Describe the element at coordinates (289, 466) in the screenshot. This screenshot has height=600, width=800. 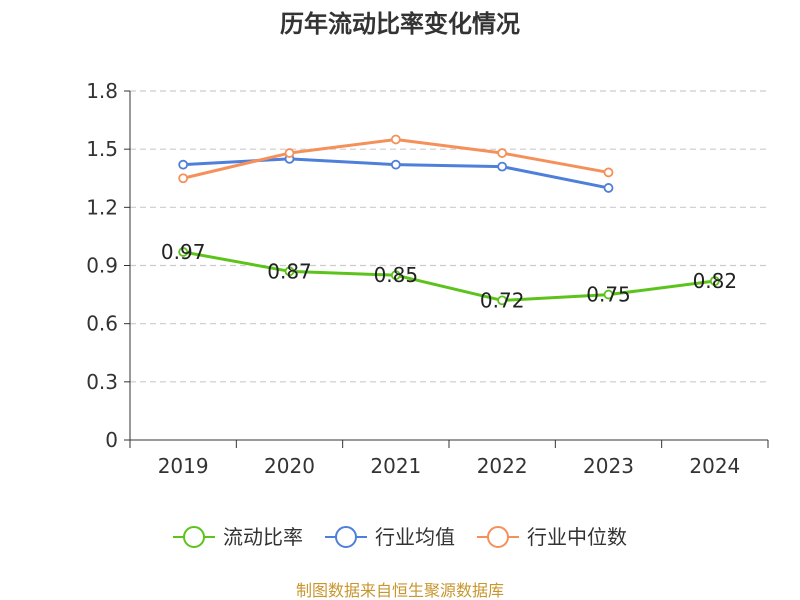
I see `x-tick-label: 2020` at that location.